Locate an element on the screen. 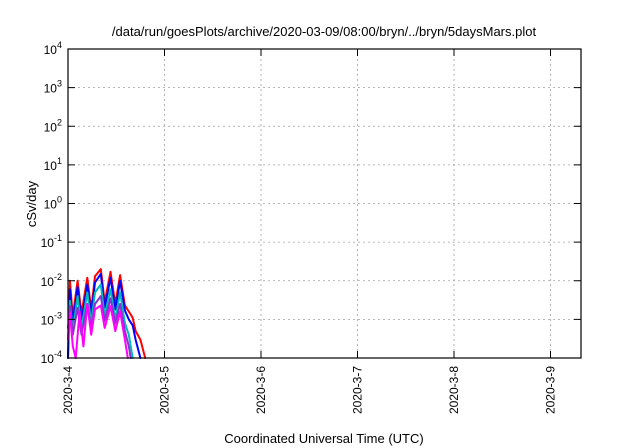 Image resolution: width=640 pixels, height=448 pixels. y-tick-label: 10³ is located at coordinates (53, 87).